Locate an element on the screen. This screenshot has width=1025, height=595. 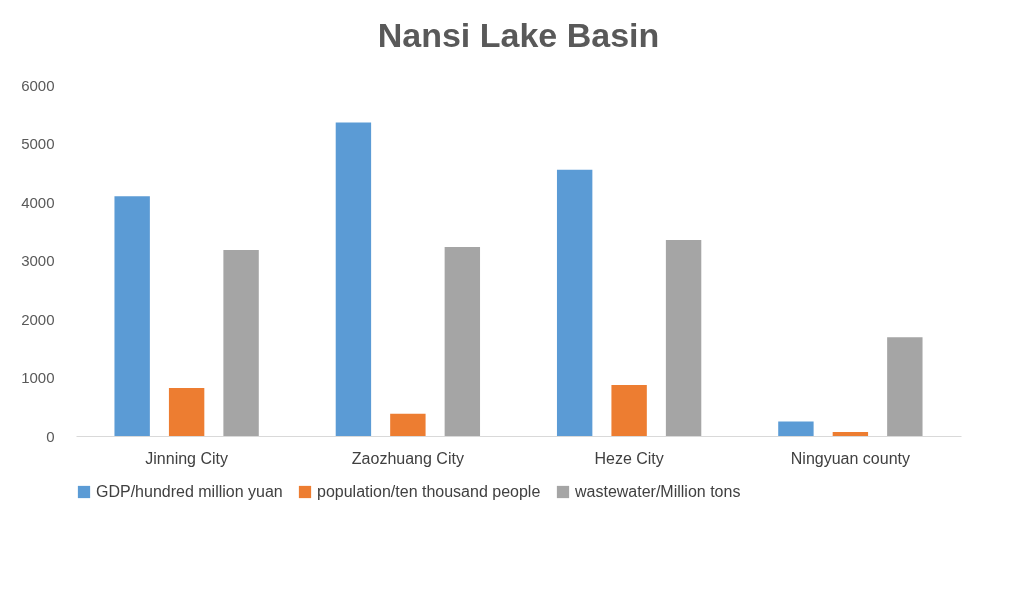
y-tick-label: 2000 is located at coordinates (38, 319).